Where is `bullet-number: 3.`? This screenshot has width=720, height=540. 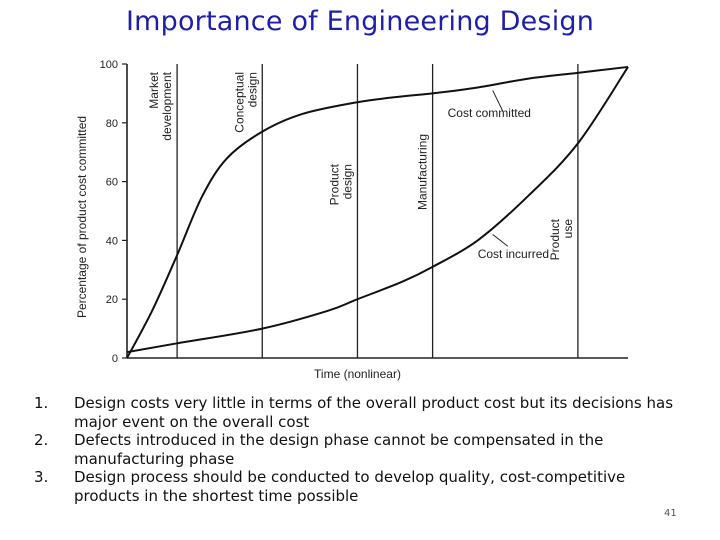
bullet-number: 3. is located at coordinates (41, 477).